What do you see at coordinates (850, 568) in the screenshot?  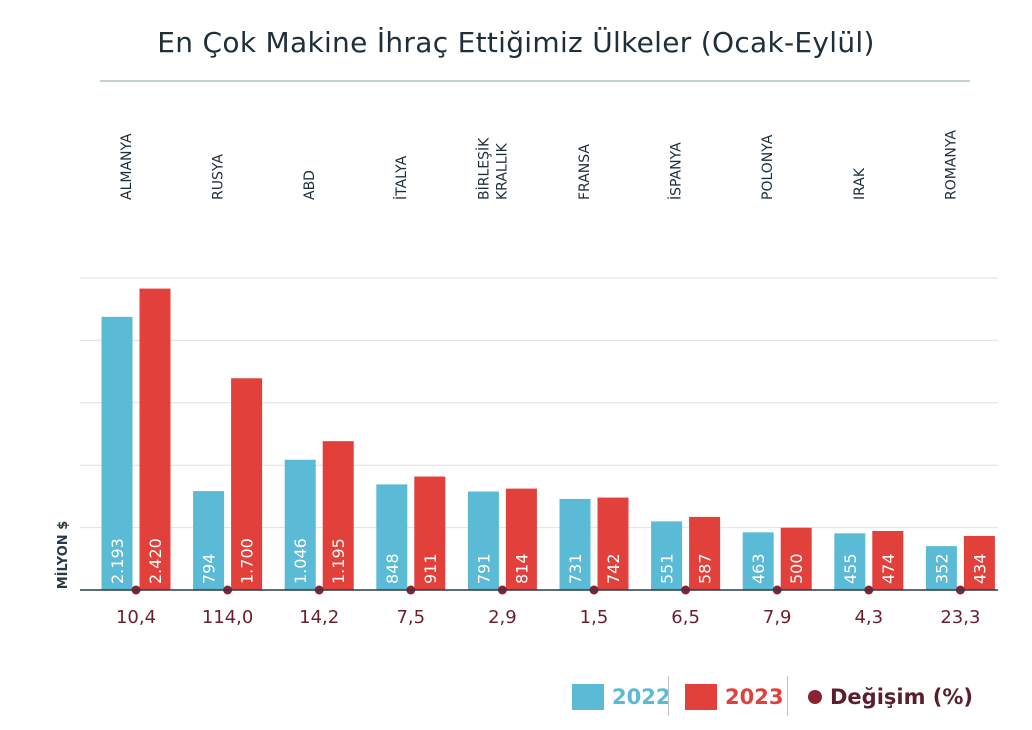 I see `bar-value-label: 455` at bounding box center [850, 568].